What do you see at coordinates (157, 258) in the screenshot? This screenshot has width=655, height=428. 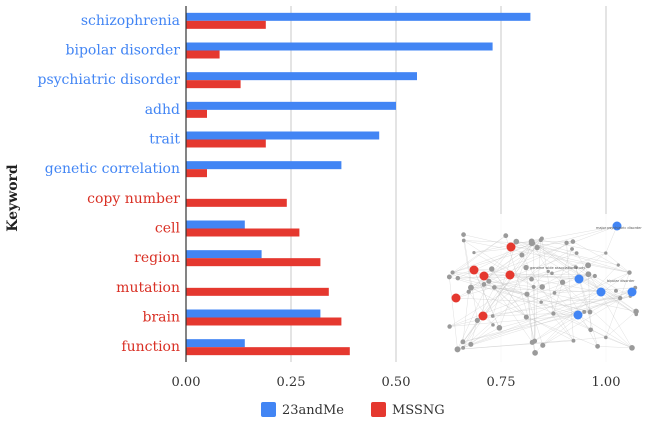 I see `category-label-region: region` at bounding box center [157, 258].